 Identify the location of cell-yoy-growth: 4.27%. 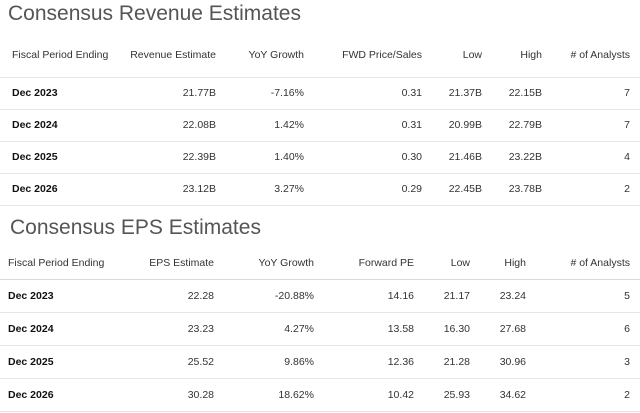
(299, 328).